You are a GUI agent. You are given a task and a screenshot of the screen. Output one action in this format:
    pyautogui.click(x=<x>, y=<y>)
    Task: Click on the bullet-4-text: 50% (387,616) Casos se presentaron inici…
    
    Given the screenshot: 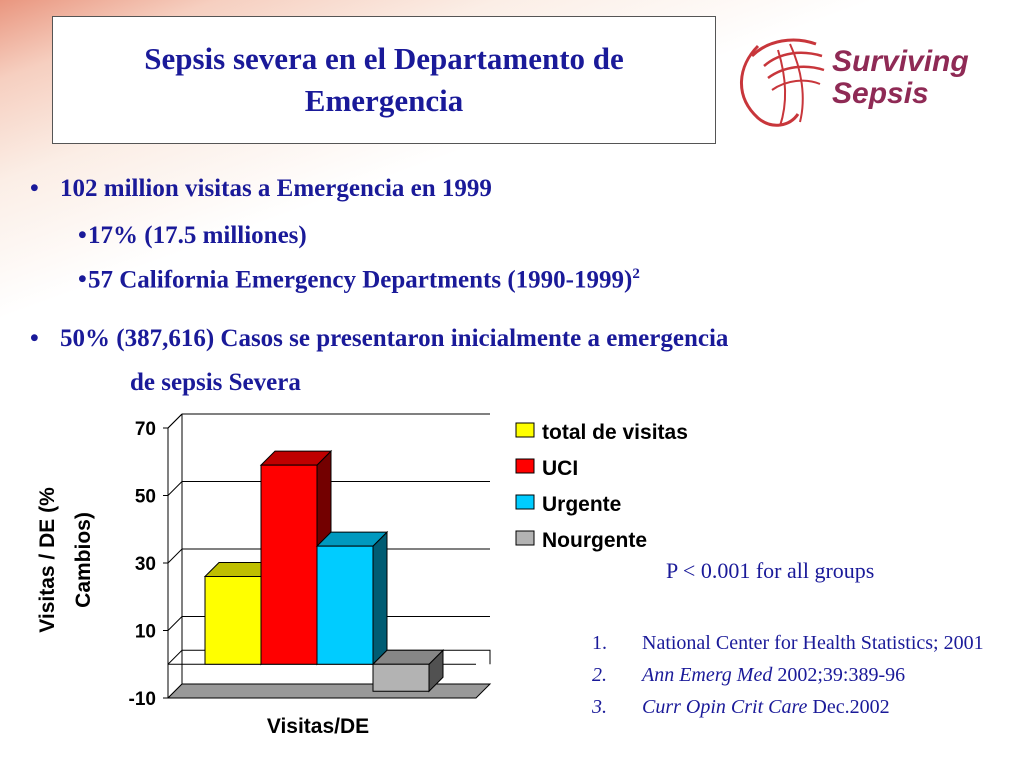 What is the action you would take?
    pyautogui.click(x=394, y=338)
    